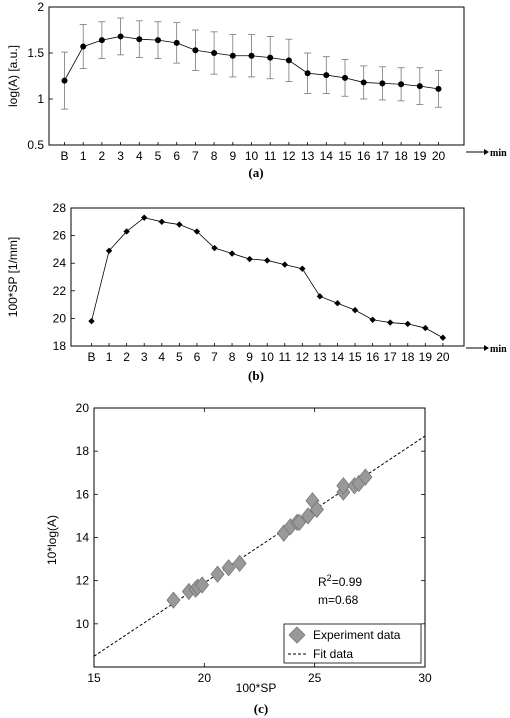  What do you see at coordinates (308, 156) in the screenshot?
I see `x-tick-label: 13` at bounding box center [308, 156].